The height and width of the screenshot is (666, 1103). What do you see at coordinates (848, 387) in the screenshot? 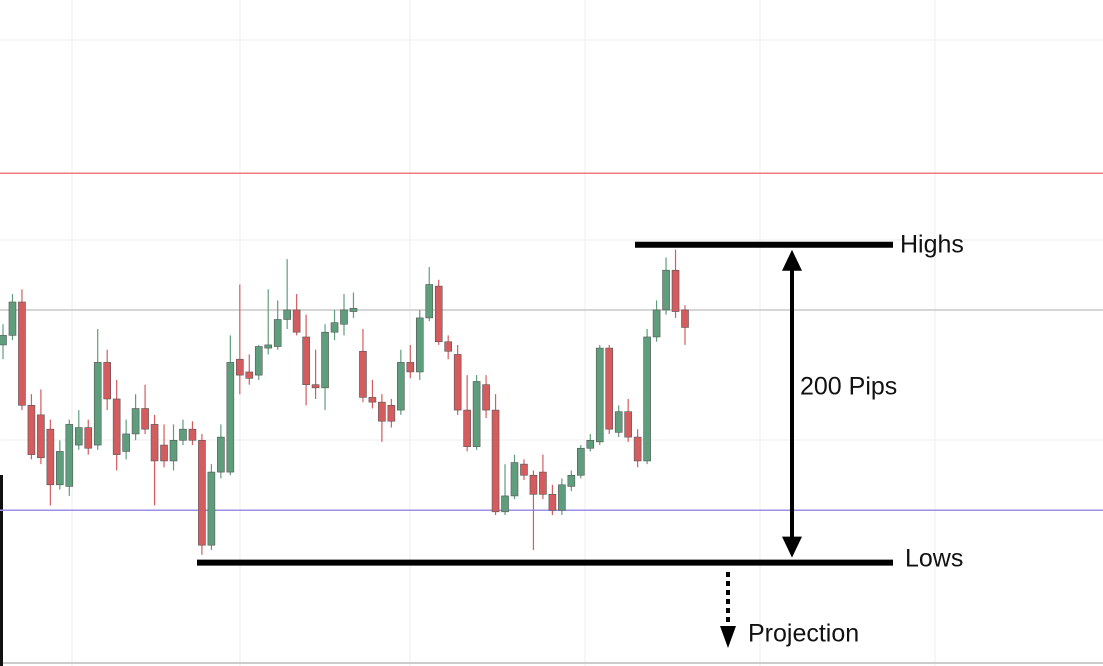
I see `range-label: 200 Pips` at bounding box center [848, 387].